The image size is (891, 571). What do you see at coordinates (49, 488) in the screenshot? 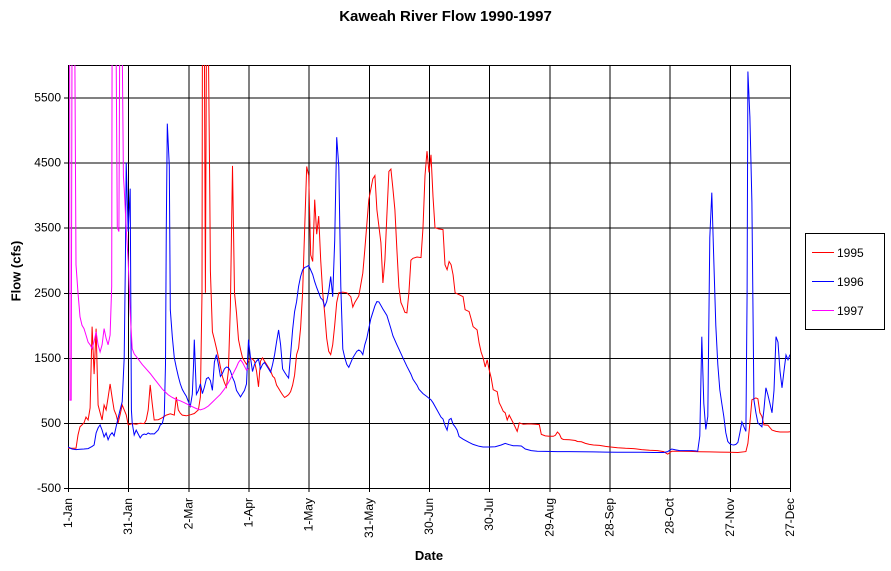
I see `y-tick-label: -500` at bounding box center [49, 488].